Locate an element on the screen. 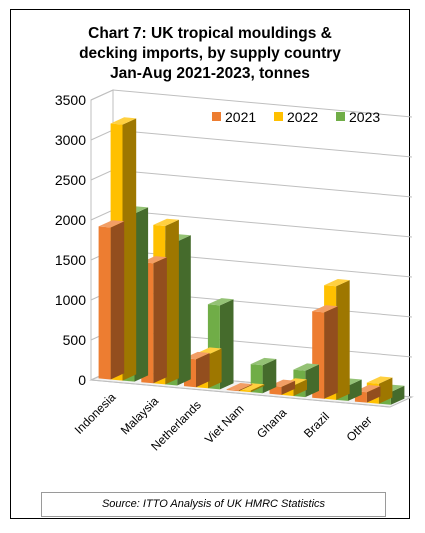 This screenshot has height=533, width=425. x-tick-label: Other is located at coordinates (359, 428).